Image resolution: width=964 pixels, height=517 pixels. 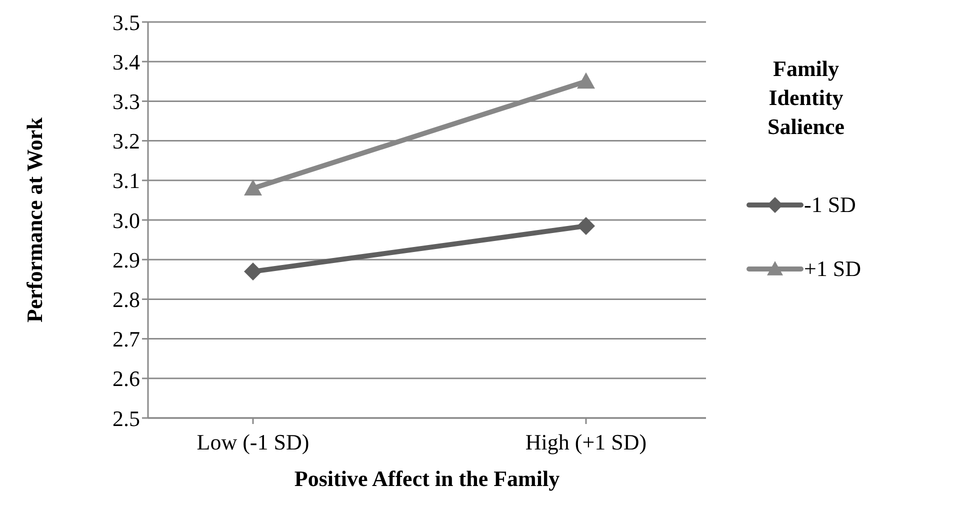 What do you see at coordinates (253, 442) in the screenshot?
I see `x-tick-label: Low (-1 SD)` at bounding box center [253, 442].